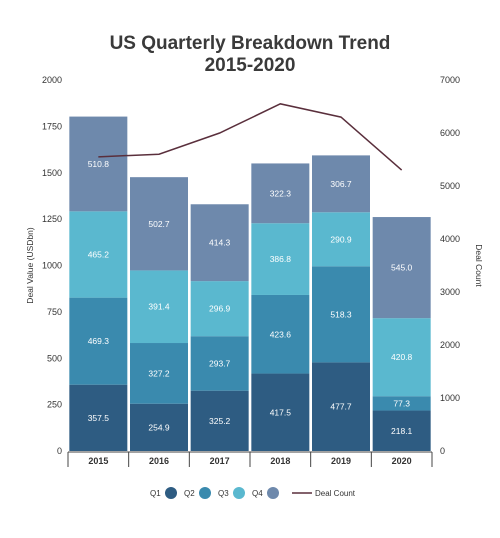 Image resolution: width=500 pixels, height=538 pixels. What do you see at coordinates (257, 493) in the screenshot?
I see `legend-label: Q4` at bounding box center [257, 493].